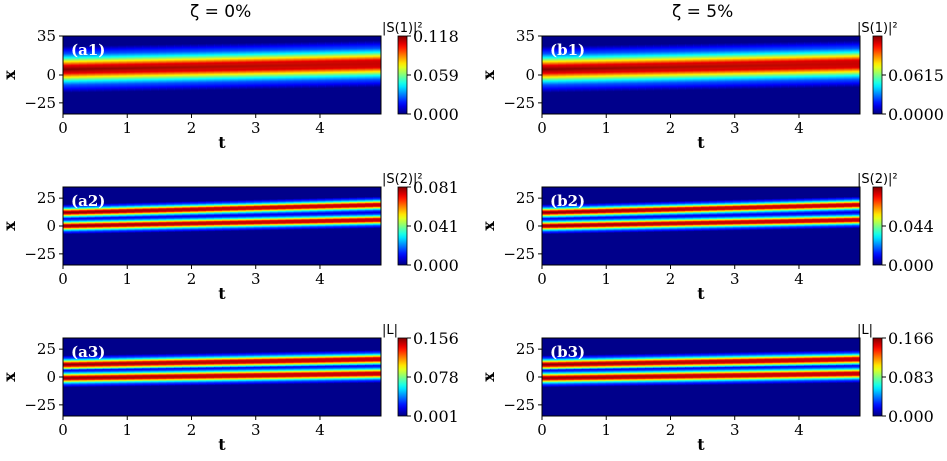  I want to click on panel-label: (b2), so click(567, 201).